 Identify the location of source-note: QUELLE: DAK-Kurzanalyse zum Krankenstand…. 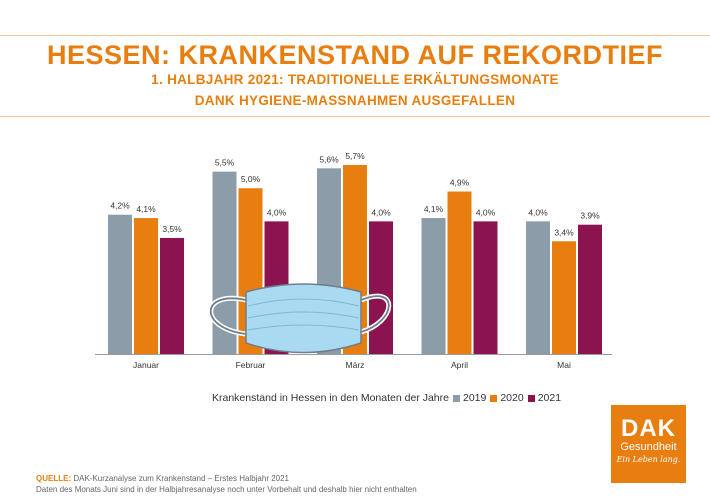
(226, 484).